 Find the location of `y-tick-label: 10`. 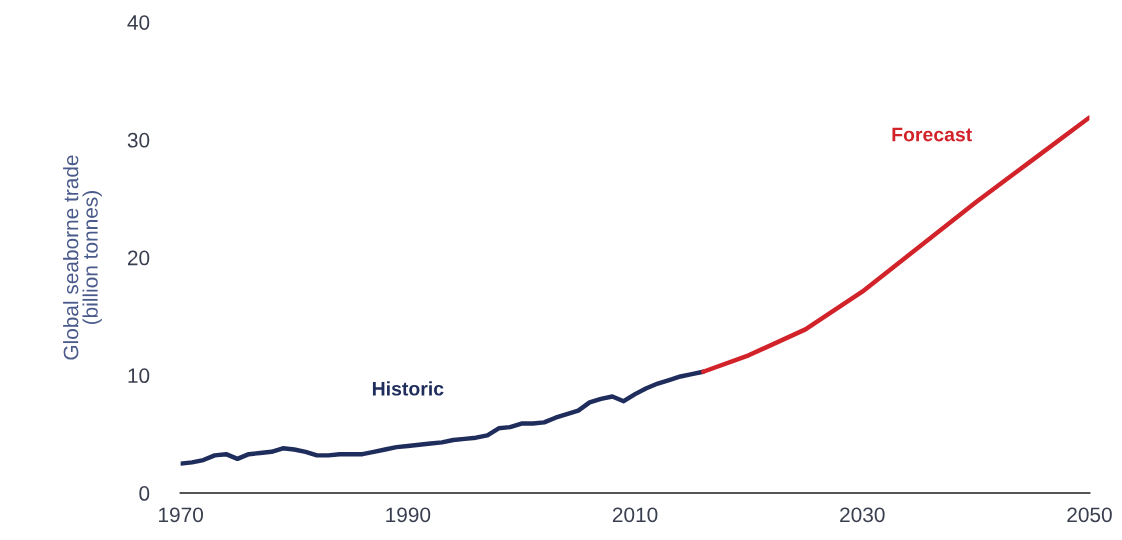

y-tick-label: 10 is located at coordinates (139, 376).